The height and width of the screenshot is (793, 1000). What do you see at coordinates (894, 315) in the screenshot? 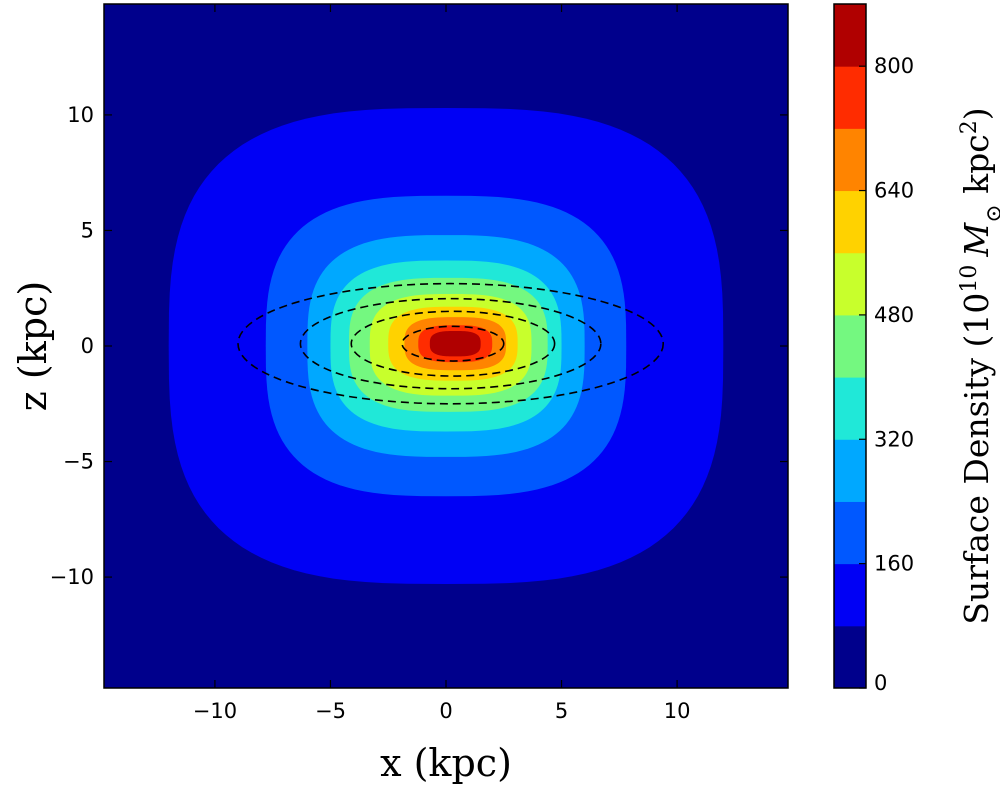
I see `colorbar-tick-label: 480` at bounding box center [894, 315].